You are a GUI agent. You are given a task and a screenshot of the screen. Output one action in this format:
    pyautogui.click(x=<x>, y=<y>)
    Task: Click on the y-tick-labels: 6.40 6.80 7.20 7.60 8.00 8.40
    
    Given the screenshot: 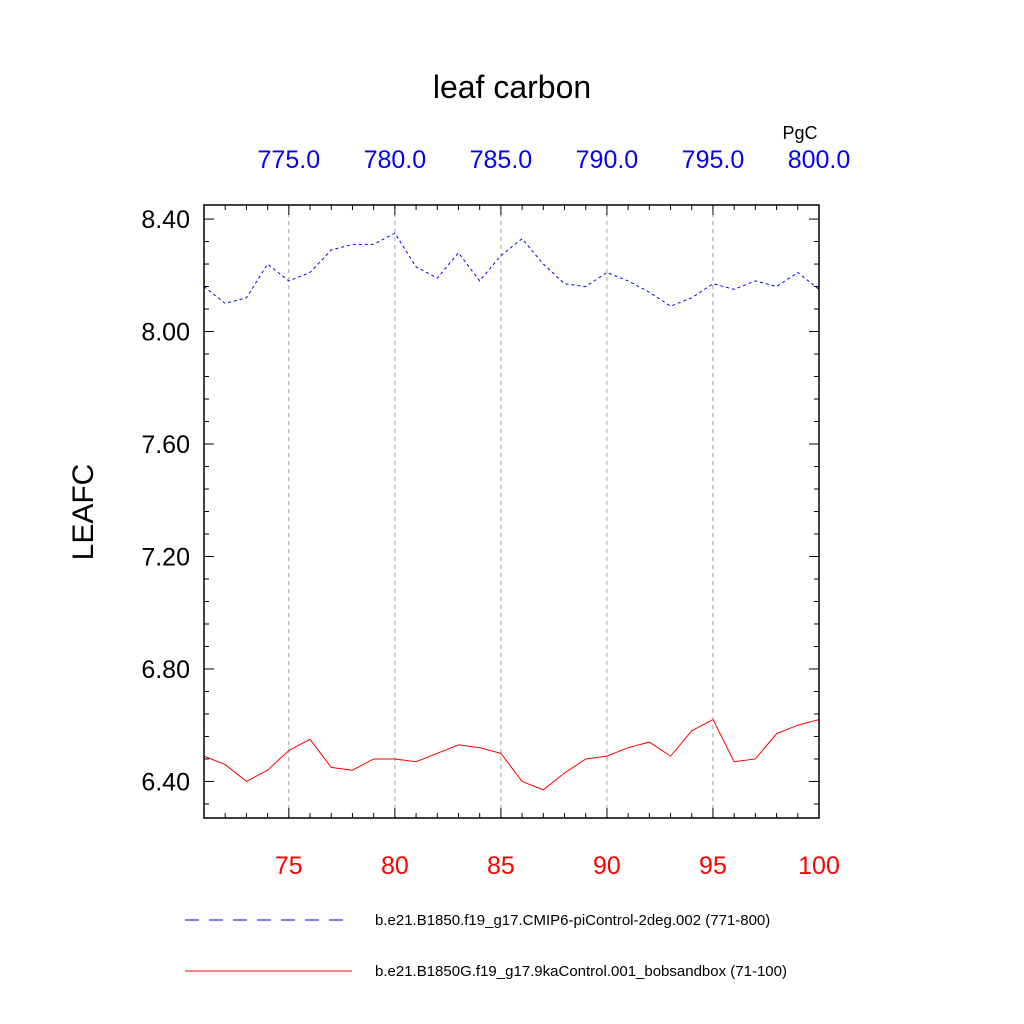 What is the action you would take?
    pyautogui.click(x=165, y=501)
    